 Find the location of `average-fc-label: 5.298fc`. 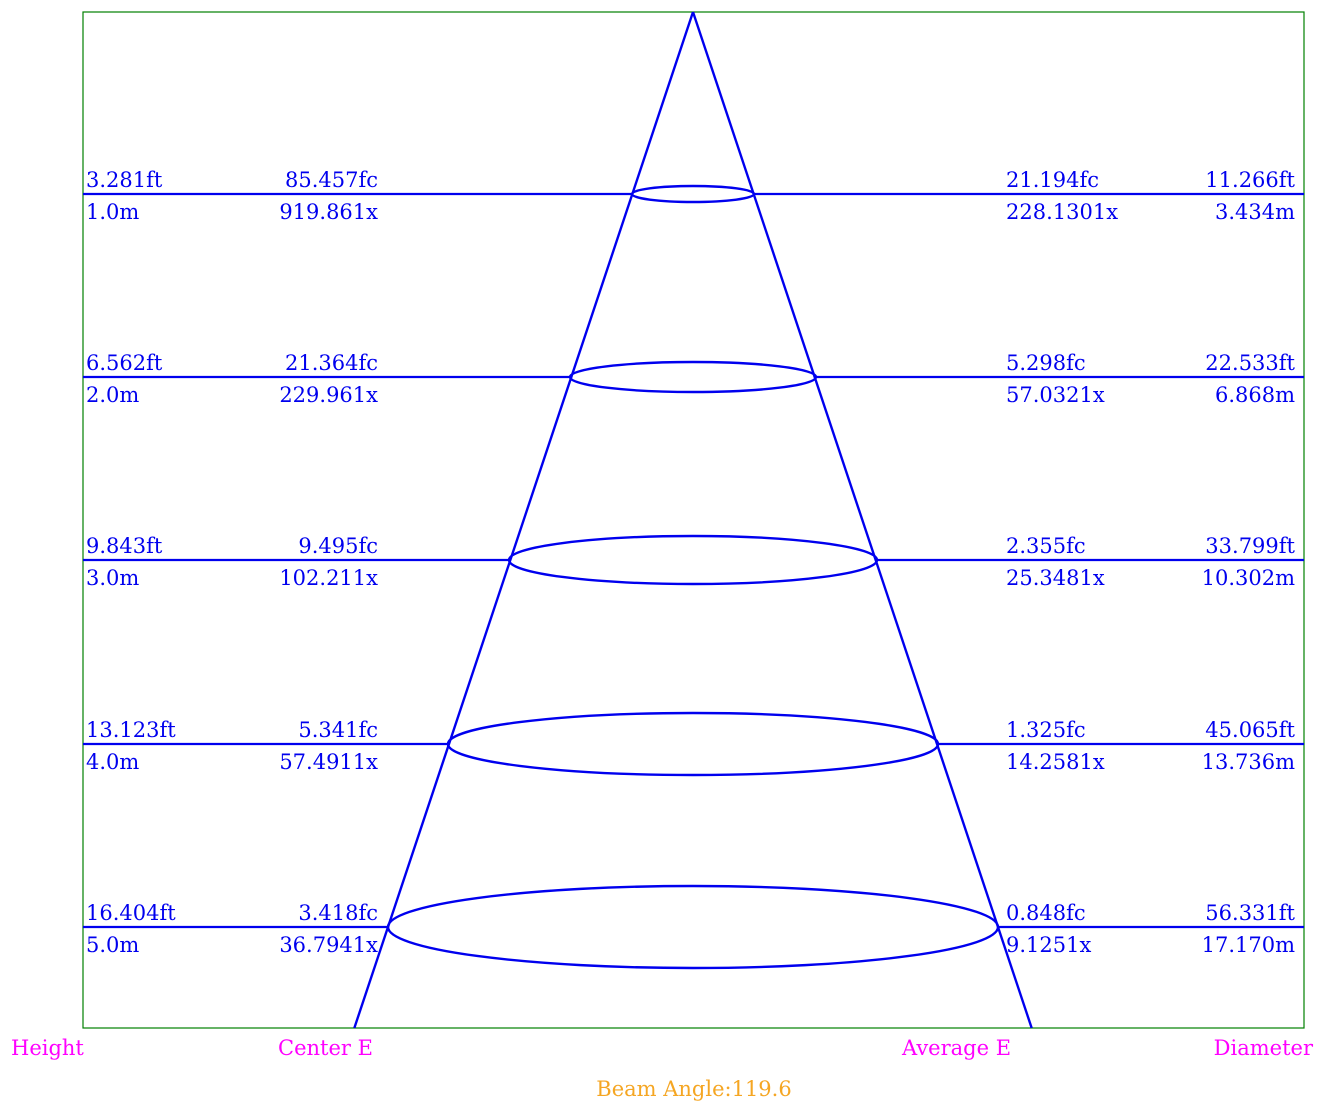

average-fc-label: 5.298fc is located at coordinates (1046, 363).